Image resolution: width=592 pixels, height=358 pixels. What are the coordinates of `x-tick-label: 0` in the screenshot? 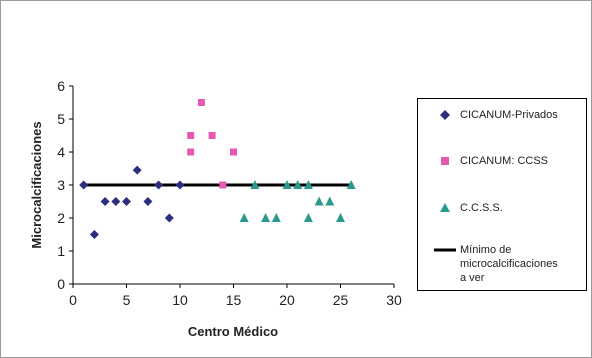 It's located at (73, 300).